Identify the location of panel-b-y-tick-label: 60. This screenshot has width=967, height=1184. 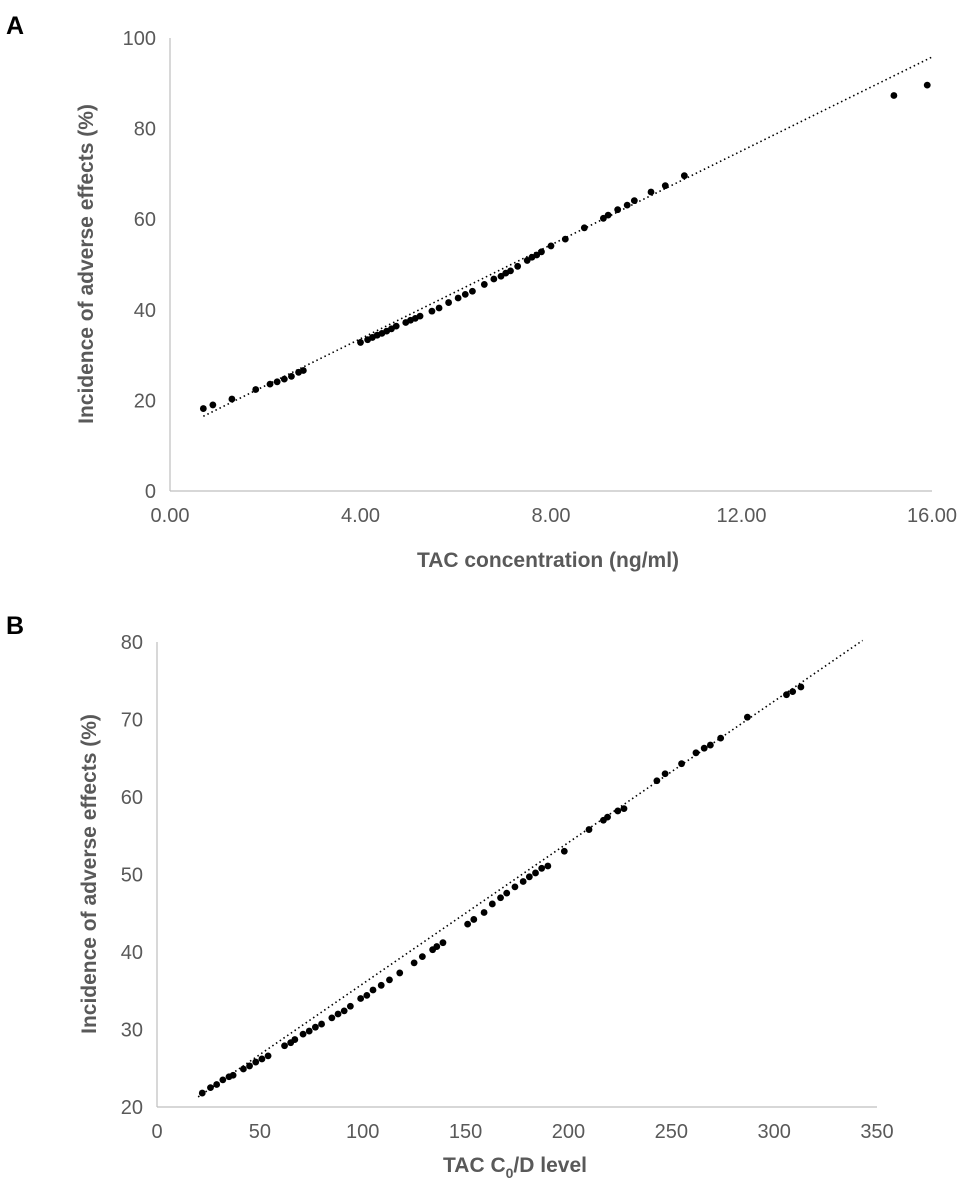
(132, 798).